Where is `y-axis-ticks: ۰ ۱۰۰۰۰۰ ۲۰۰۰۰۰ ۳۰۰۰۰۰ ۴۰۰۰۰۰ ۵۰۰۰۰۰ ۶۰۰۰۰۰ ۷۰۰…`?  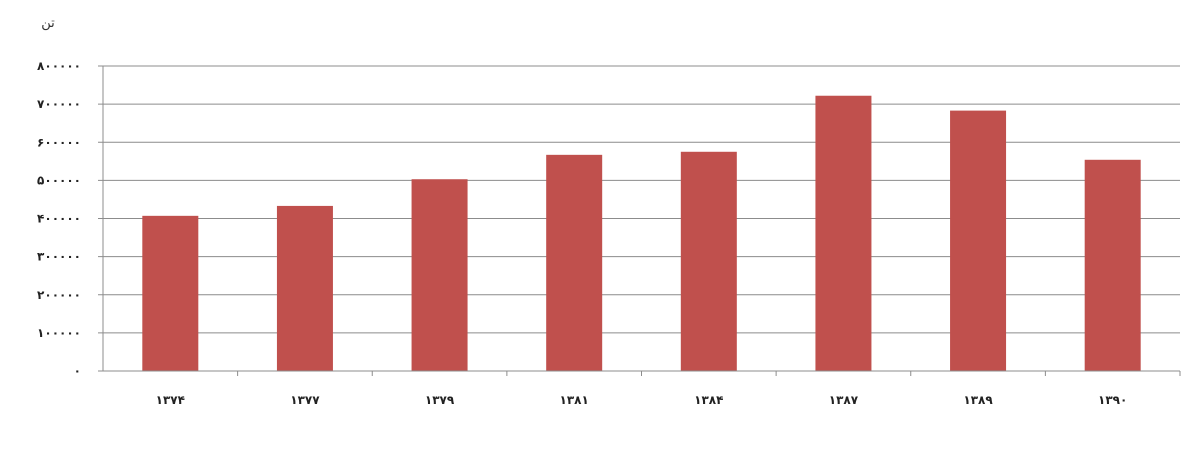 y-axis-ticks: ۰ ۱۰۰۰۰۰ ۲۰۰۰۰۰ ۳۰۰۰۰۰ ۴۰۰۰۰۰ ۵۰۰۰۰۰ ۶۰۰۰۰۰ ۷۰۰… is located at coordinates (70, 218).